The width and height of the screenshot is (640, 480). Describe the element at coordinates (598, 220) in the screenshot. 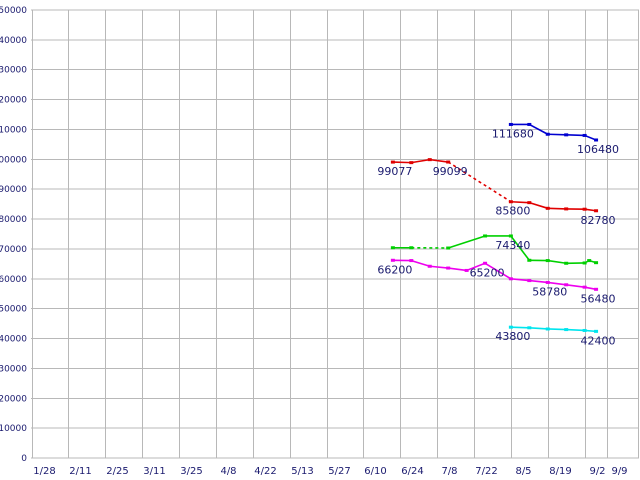

I see `data-point-value-label: 82780` at that location.